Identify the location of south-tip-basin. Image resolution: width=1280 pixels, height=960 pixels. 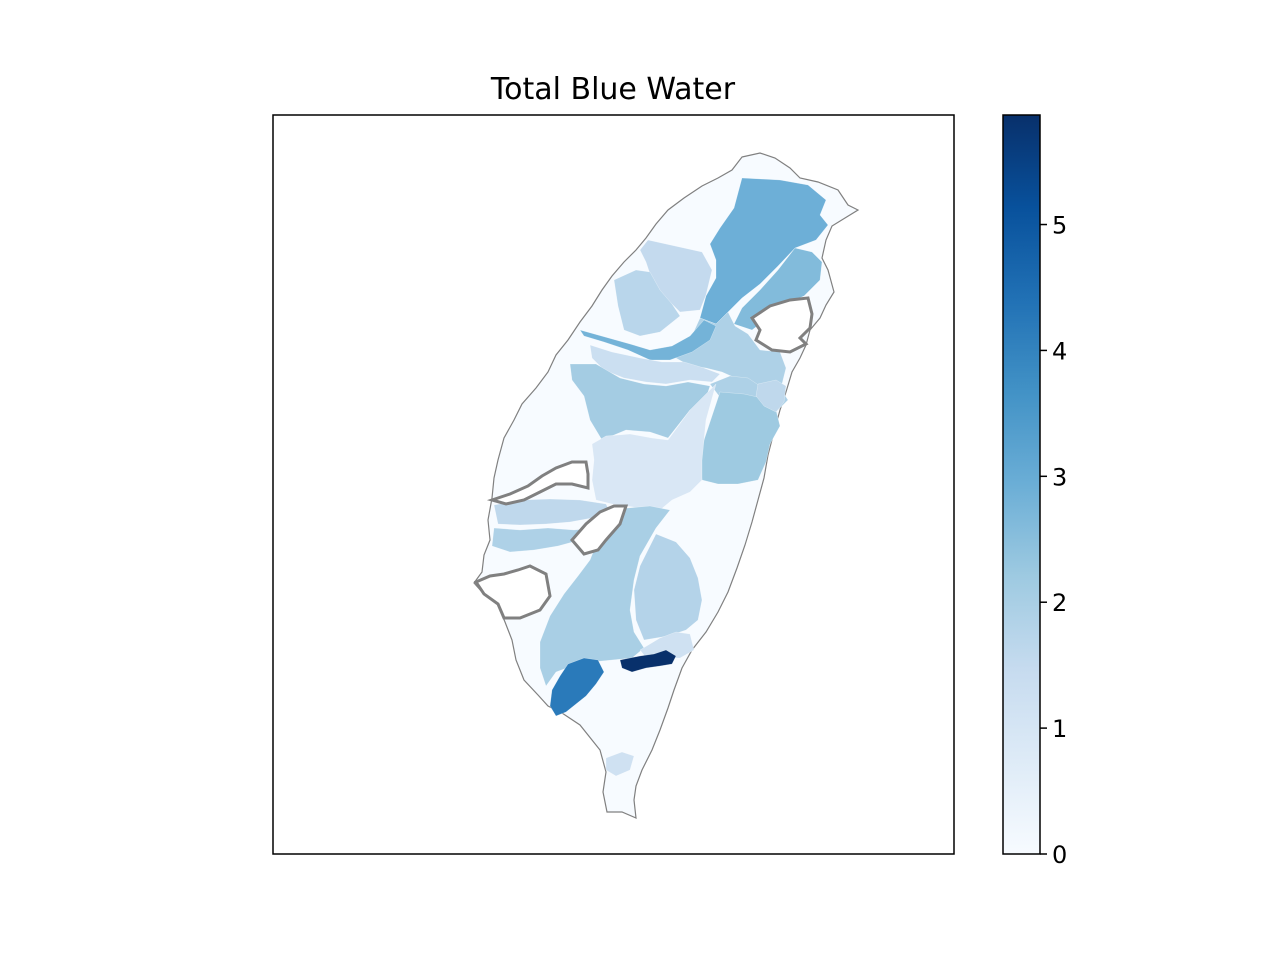
(620, 764).